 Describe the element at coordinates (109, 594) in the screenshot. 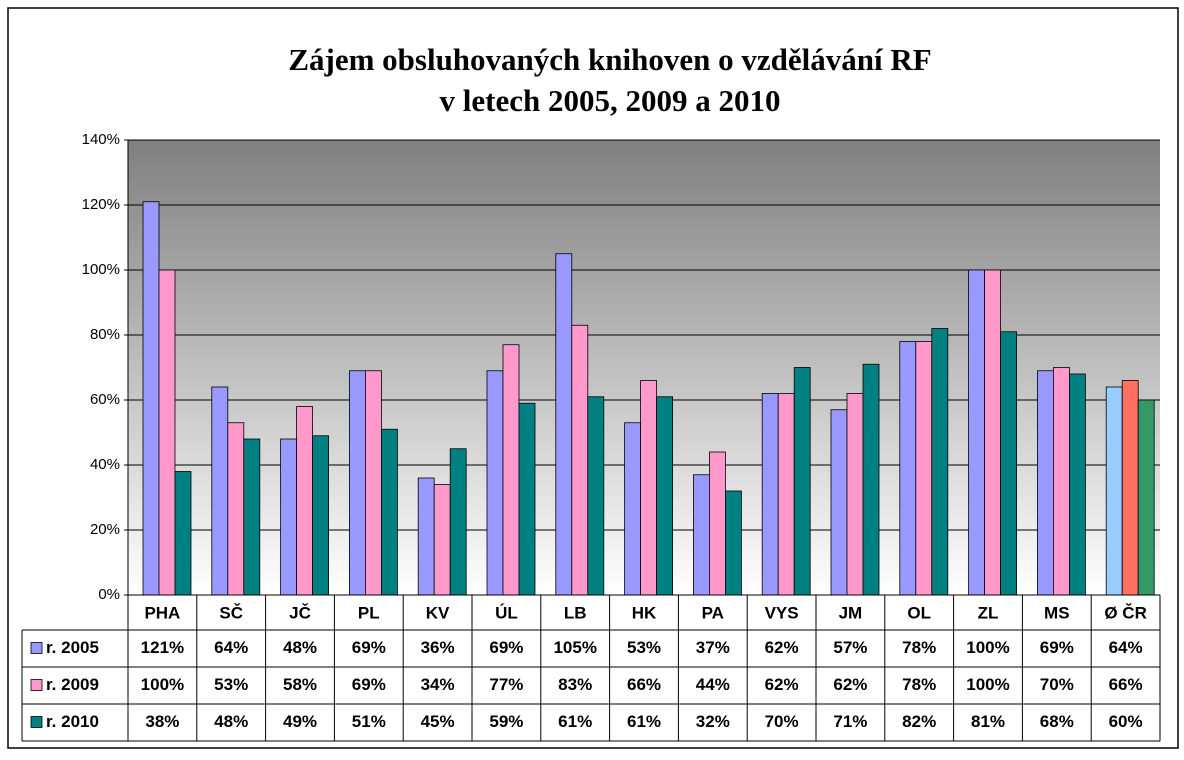

I see `y-tick-label: 0%` at that location.